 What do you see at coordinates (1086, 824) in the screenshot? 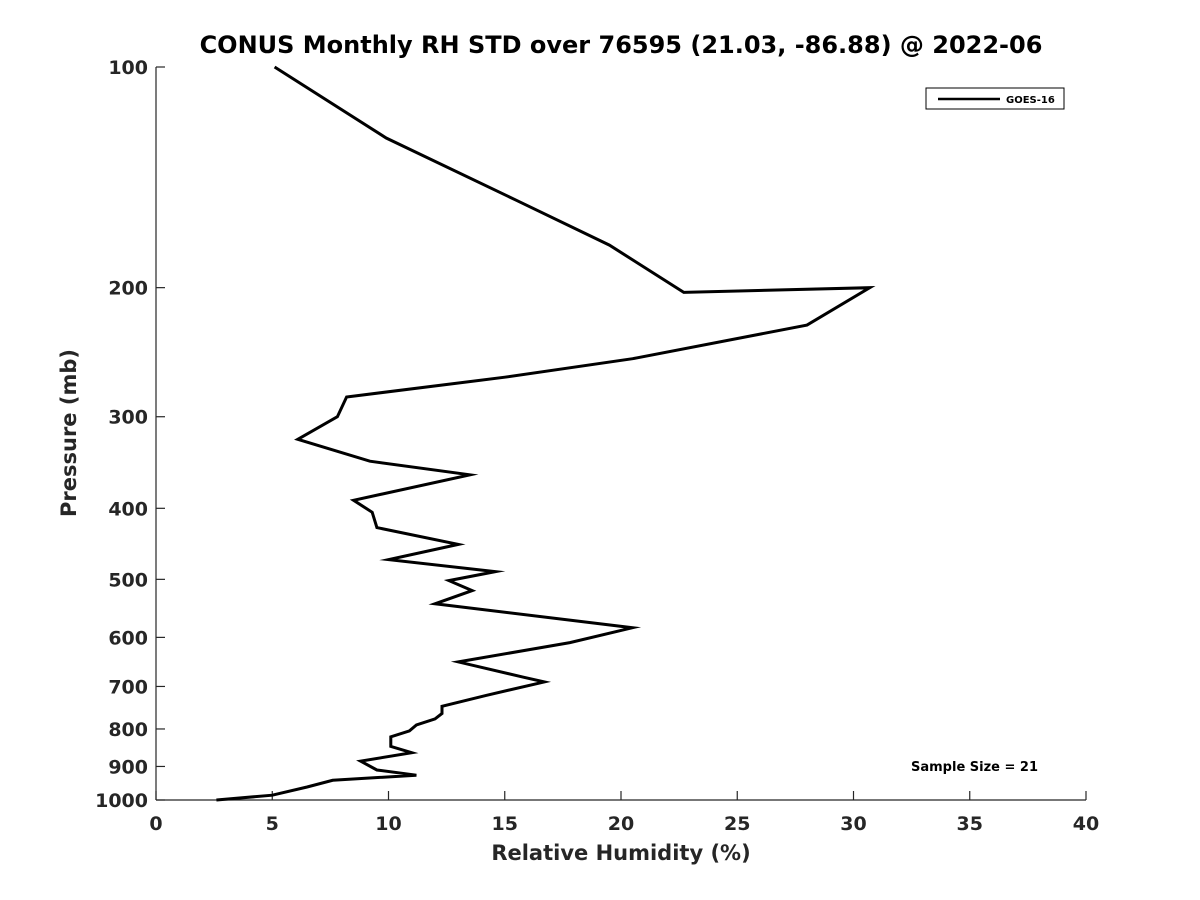
I see `x-tick-label: 40` at bounding box center [1086, 824].